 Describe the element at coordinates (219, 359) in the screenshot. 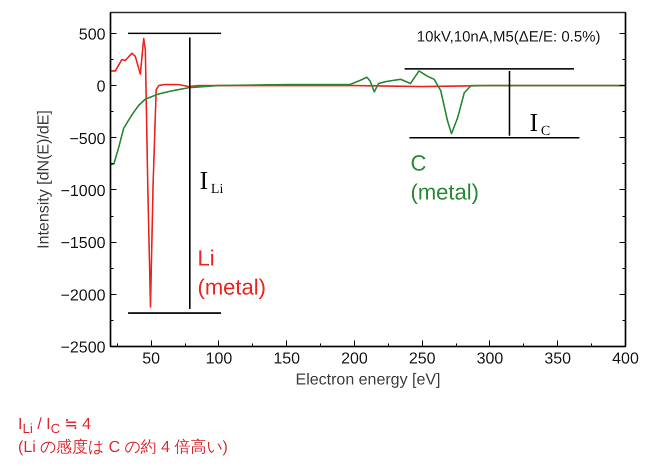

I see `x-tick-label: 100` at that location.